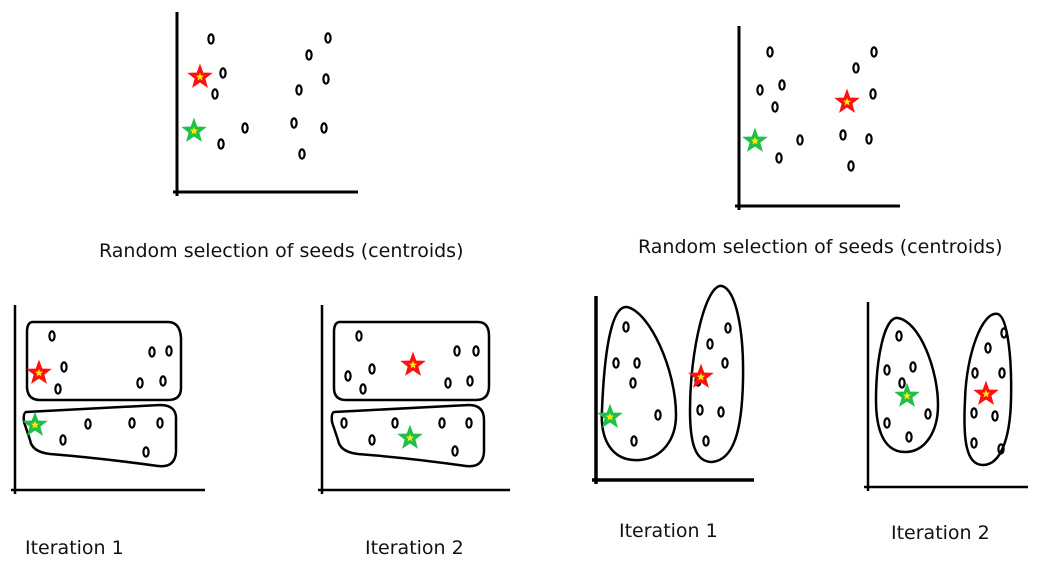 The height and width of the screenshot is (569, 1038). What do you see at coordinates (265, 104) in the screenshot?
I see `panel-seeds-left` at bounding box center [265, 104].